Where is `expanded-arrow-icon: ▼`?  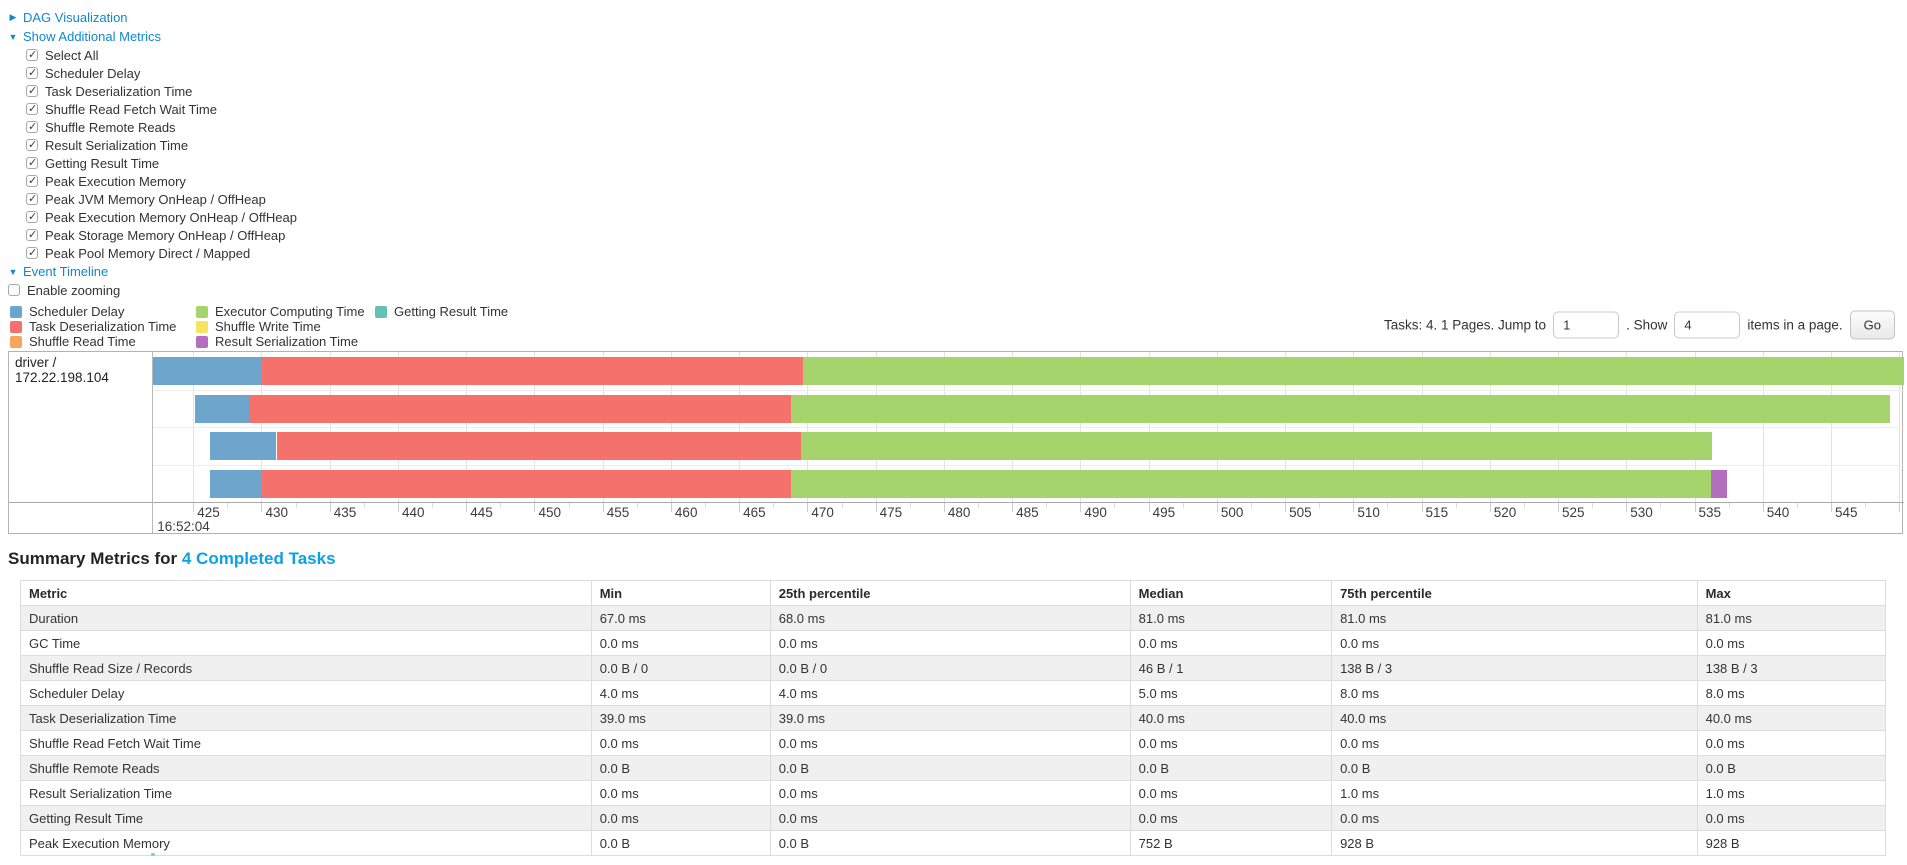
expanded-arrow-icon: ▼ is located at coordinates (13, 271).